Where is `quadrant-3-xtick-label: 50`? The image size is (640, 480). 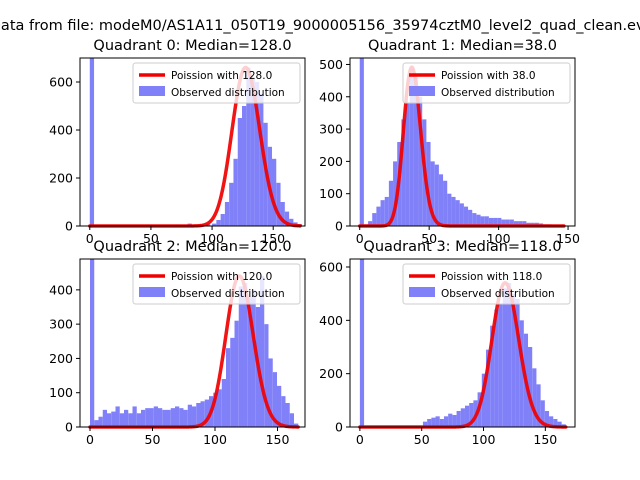 quadrant-3-xtick-label: 50 is located at coordinates (422, 439).